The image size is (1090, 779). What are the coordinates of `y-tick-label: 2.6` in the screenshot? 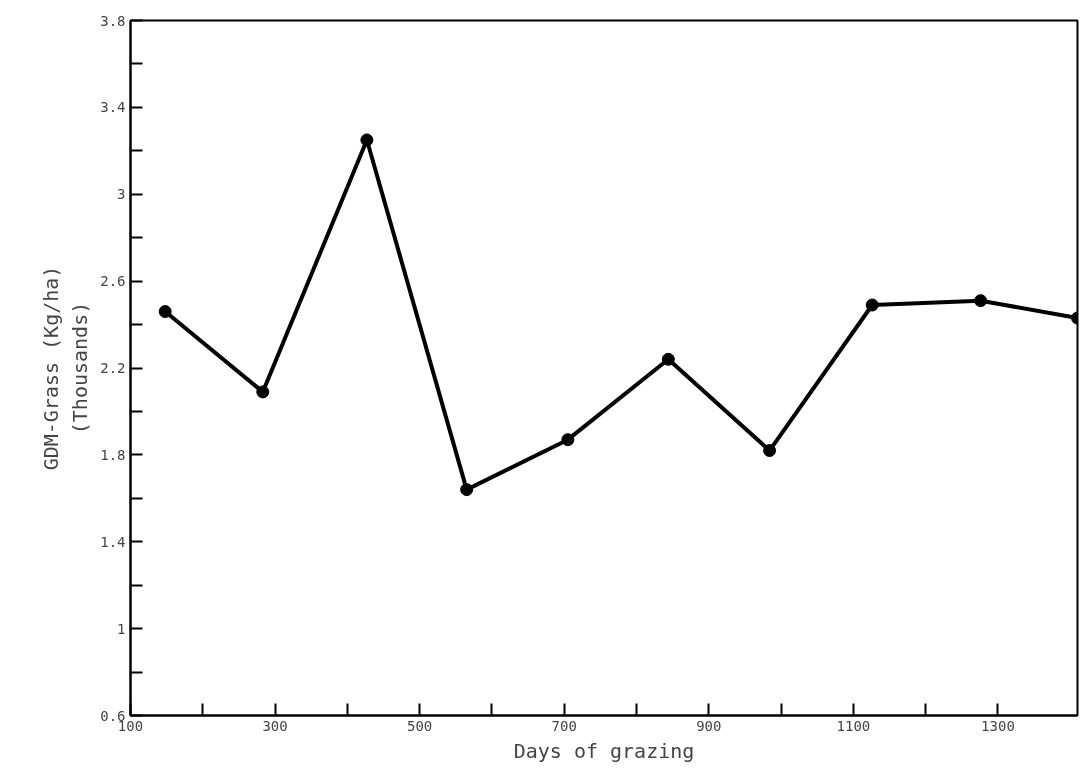 It's located at (113, 281).